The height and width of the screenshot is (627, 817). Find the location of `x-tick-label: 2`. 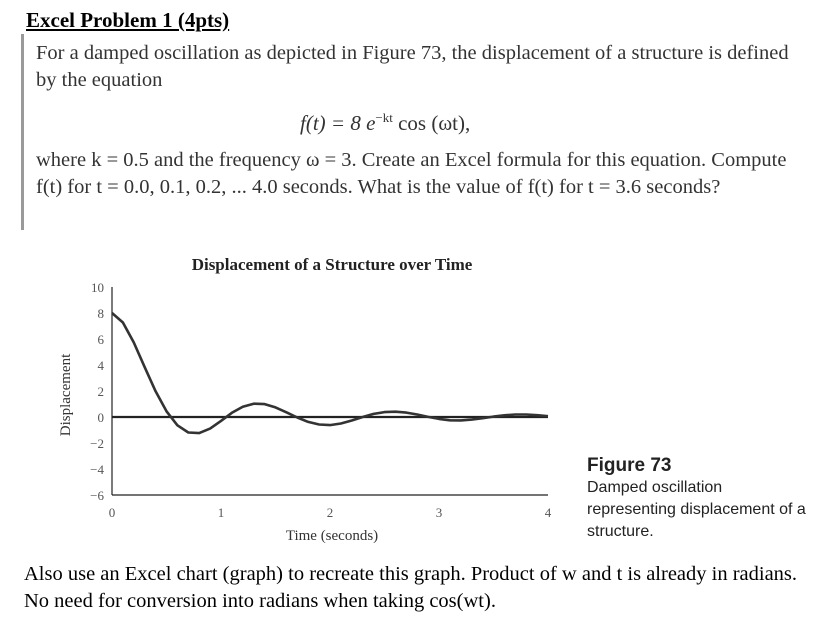

x-tick-label: 2 is located at coordinates (330, 512).